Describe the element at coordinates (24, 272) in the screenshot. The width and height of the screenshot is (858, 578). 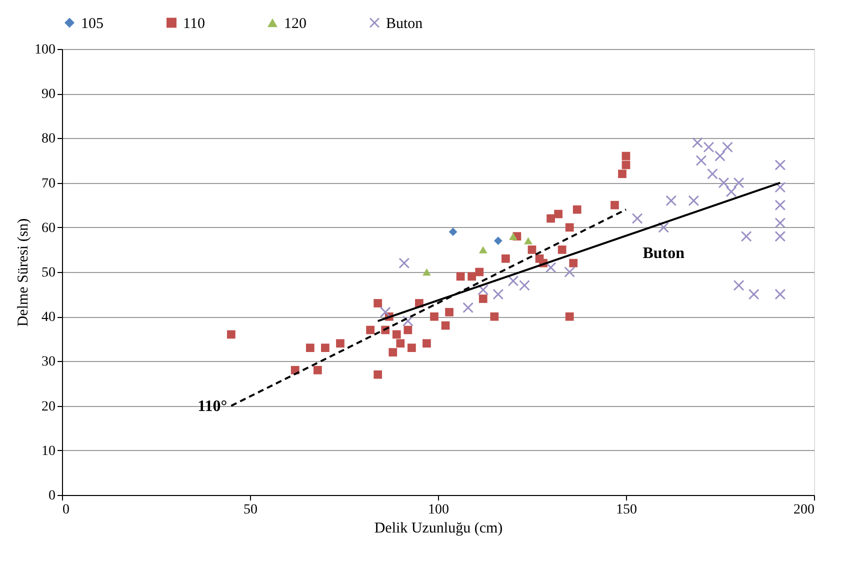
I see `y-axis-title: Delme Süresi (sn)` at that location.